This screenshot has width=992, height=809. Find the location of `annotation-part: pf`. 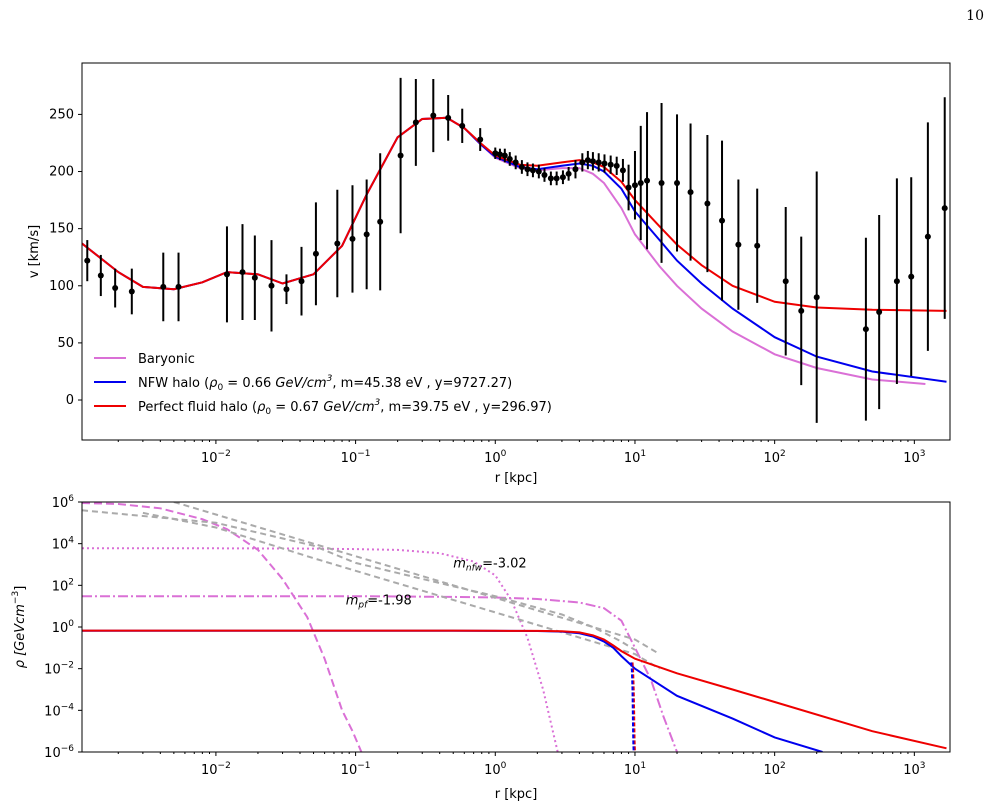

annotation-part: pf is located at coordinates (363, 606).